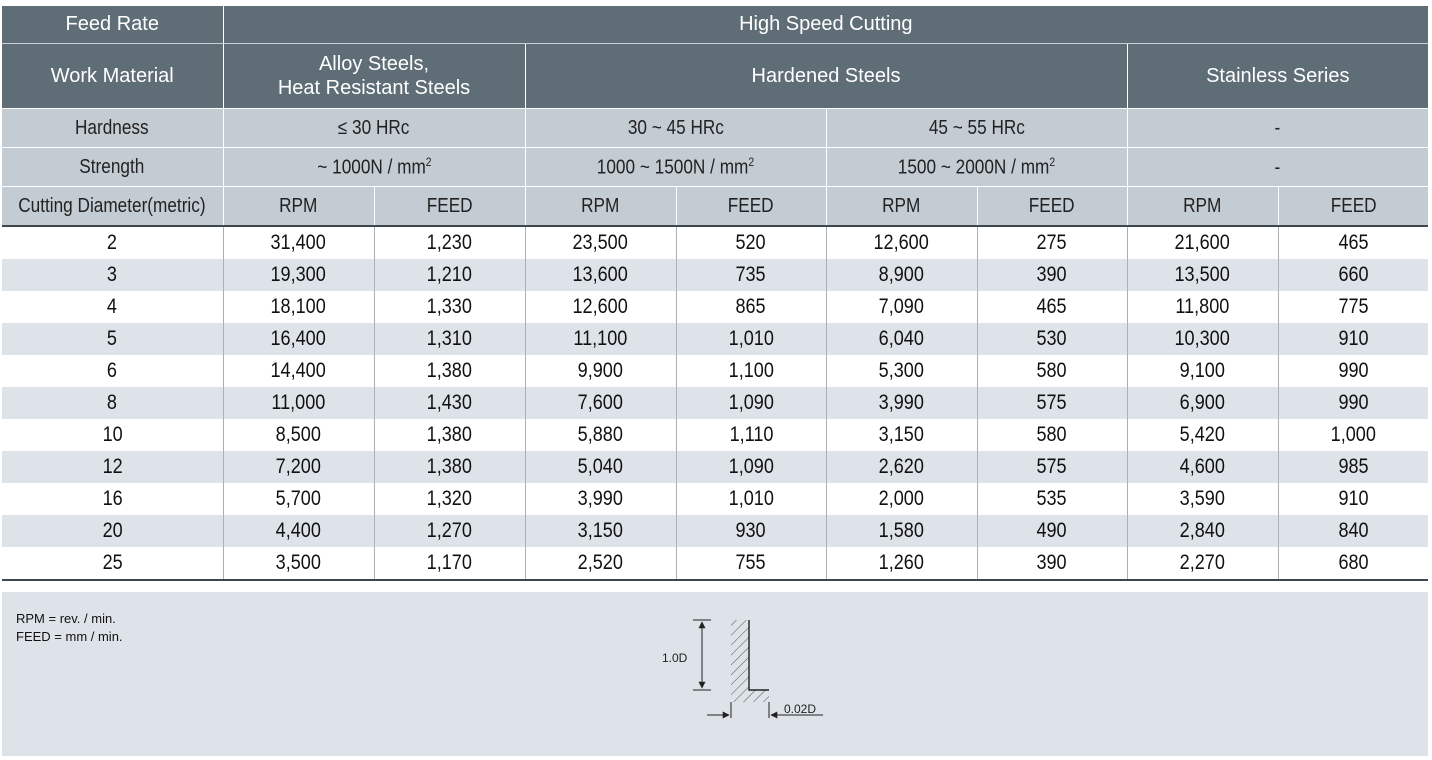 This screenshot has height=760, width=1432. What do you see at coordinates (600, 564) in the screenshot?
I see `rpm-cell: 2,520` at bounding box center [600, 564].